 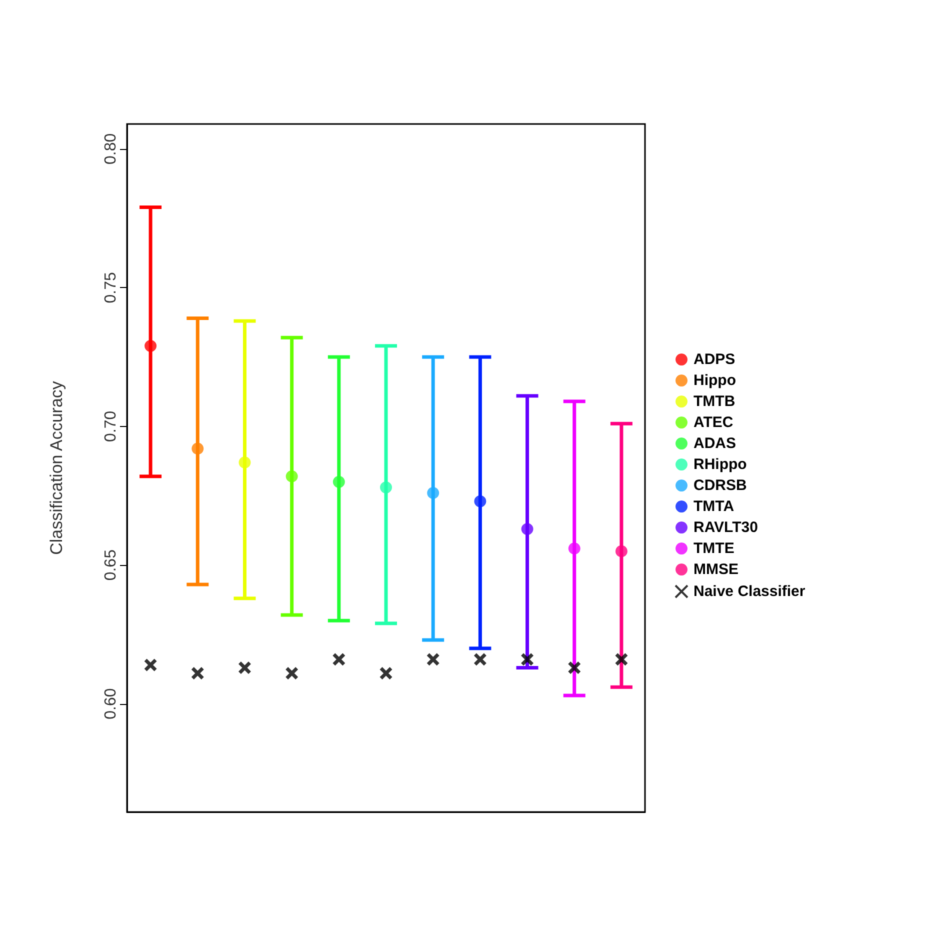 I want to click on legend-label: MMSE, so click(x=716, y=569).